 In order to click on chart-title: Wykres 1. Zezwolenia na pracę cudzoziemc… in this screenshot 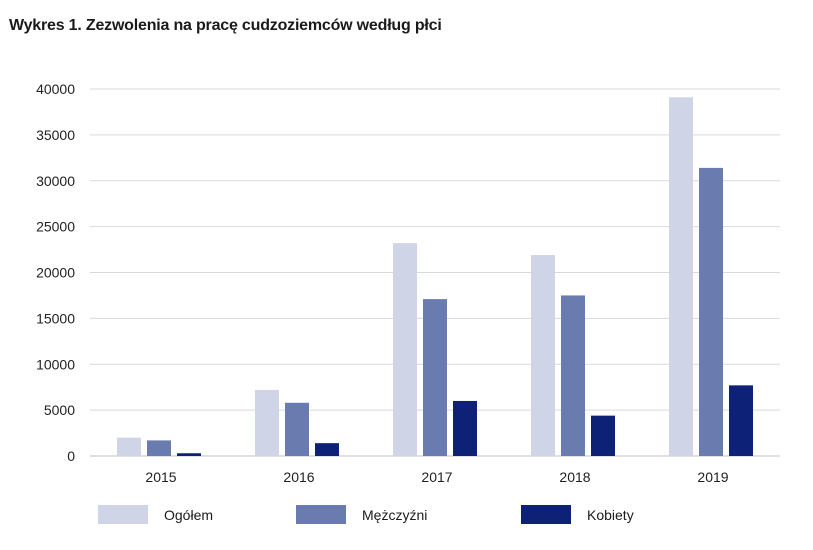, I will do `click(225, 25)`.